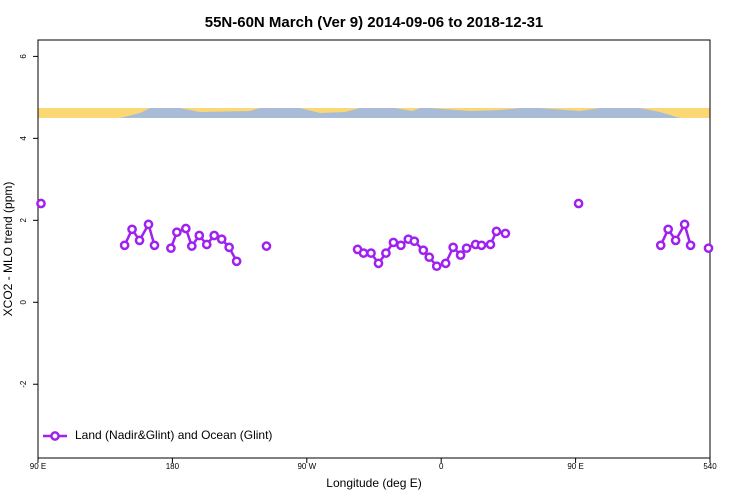 This screenshot has width=750, height=500. What do you see at coordinates (374, 113) in the screenshot?
I see `map-strip` at bounding box center [374, 113].